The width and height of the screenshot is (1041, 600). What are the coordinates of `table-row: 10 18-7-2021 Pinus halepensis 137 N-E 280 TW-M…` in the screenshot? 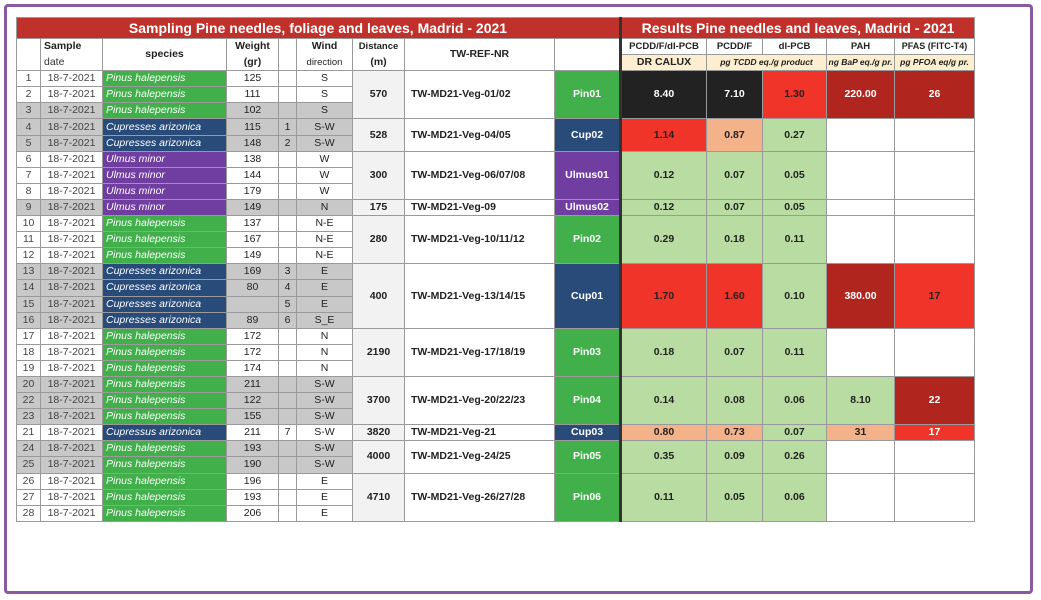 It's located at (495, 240).